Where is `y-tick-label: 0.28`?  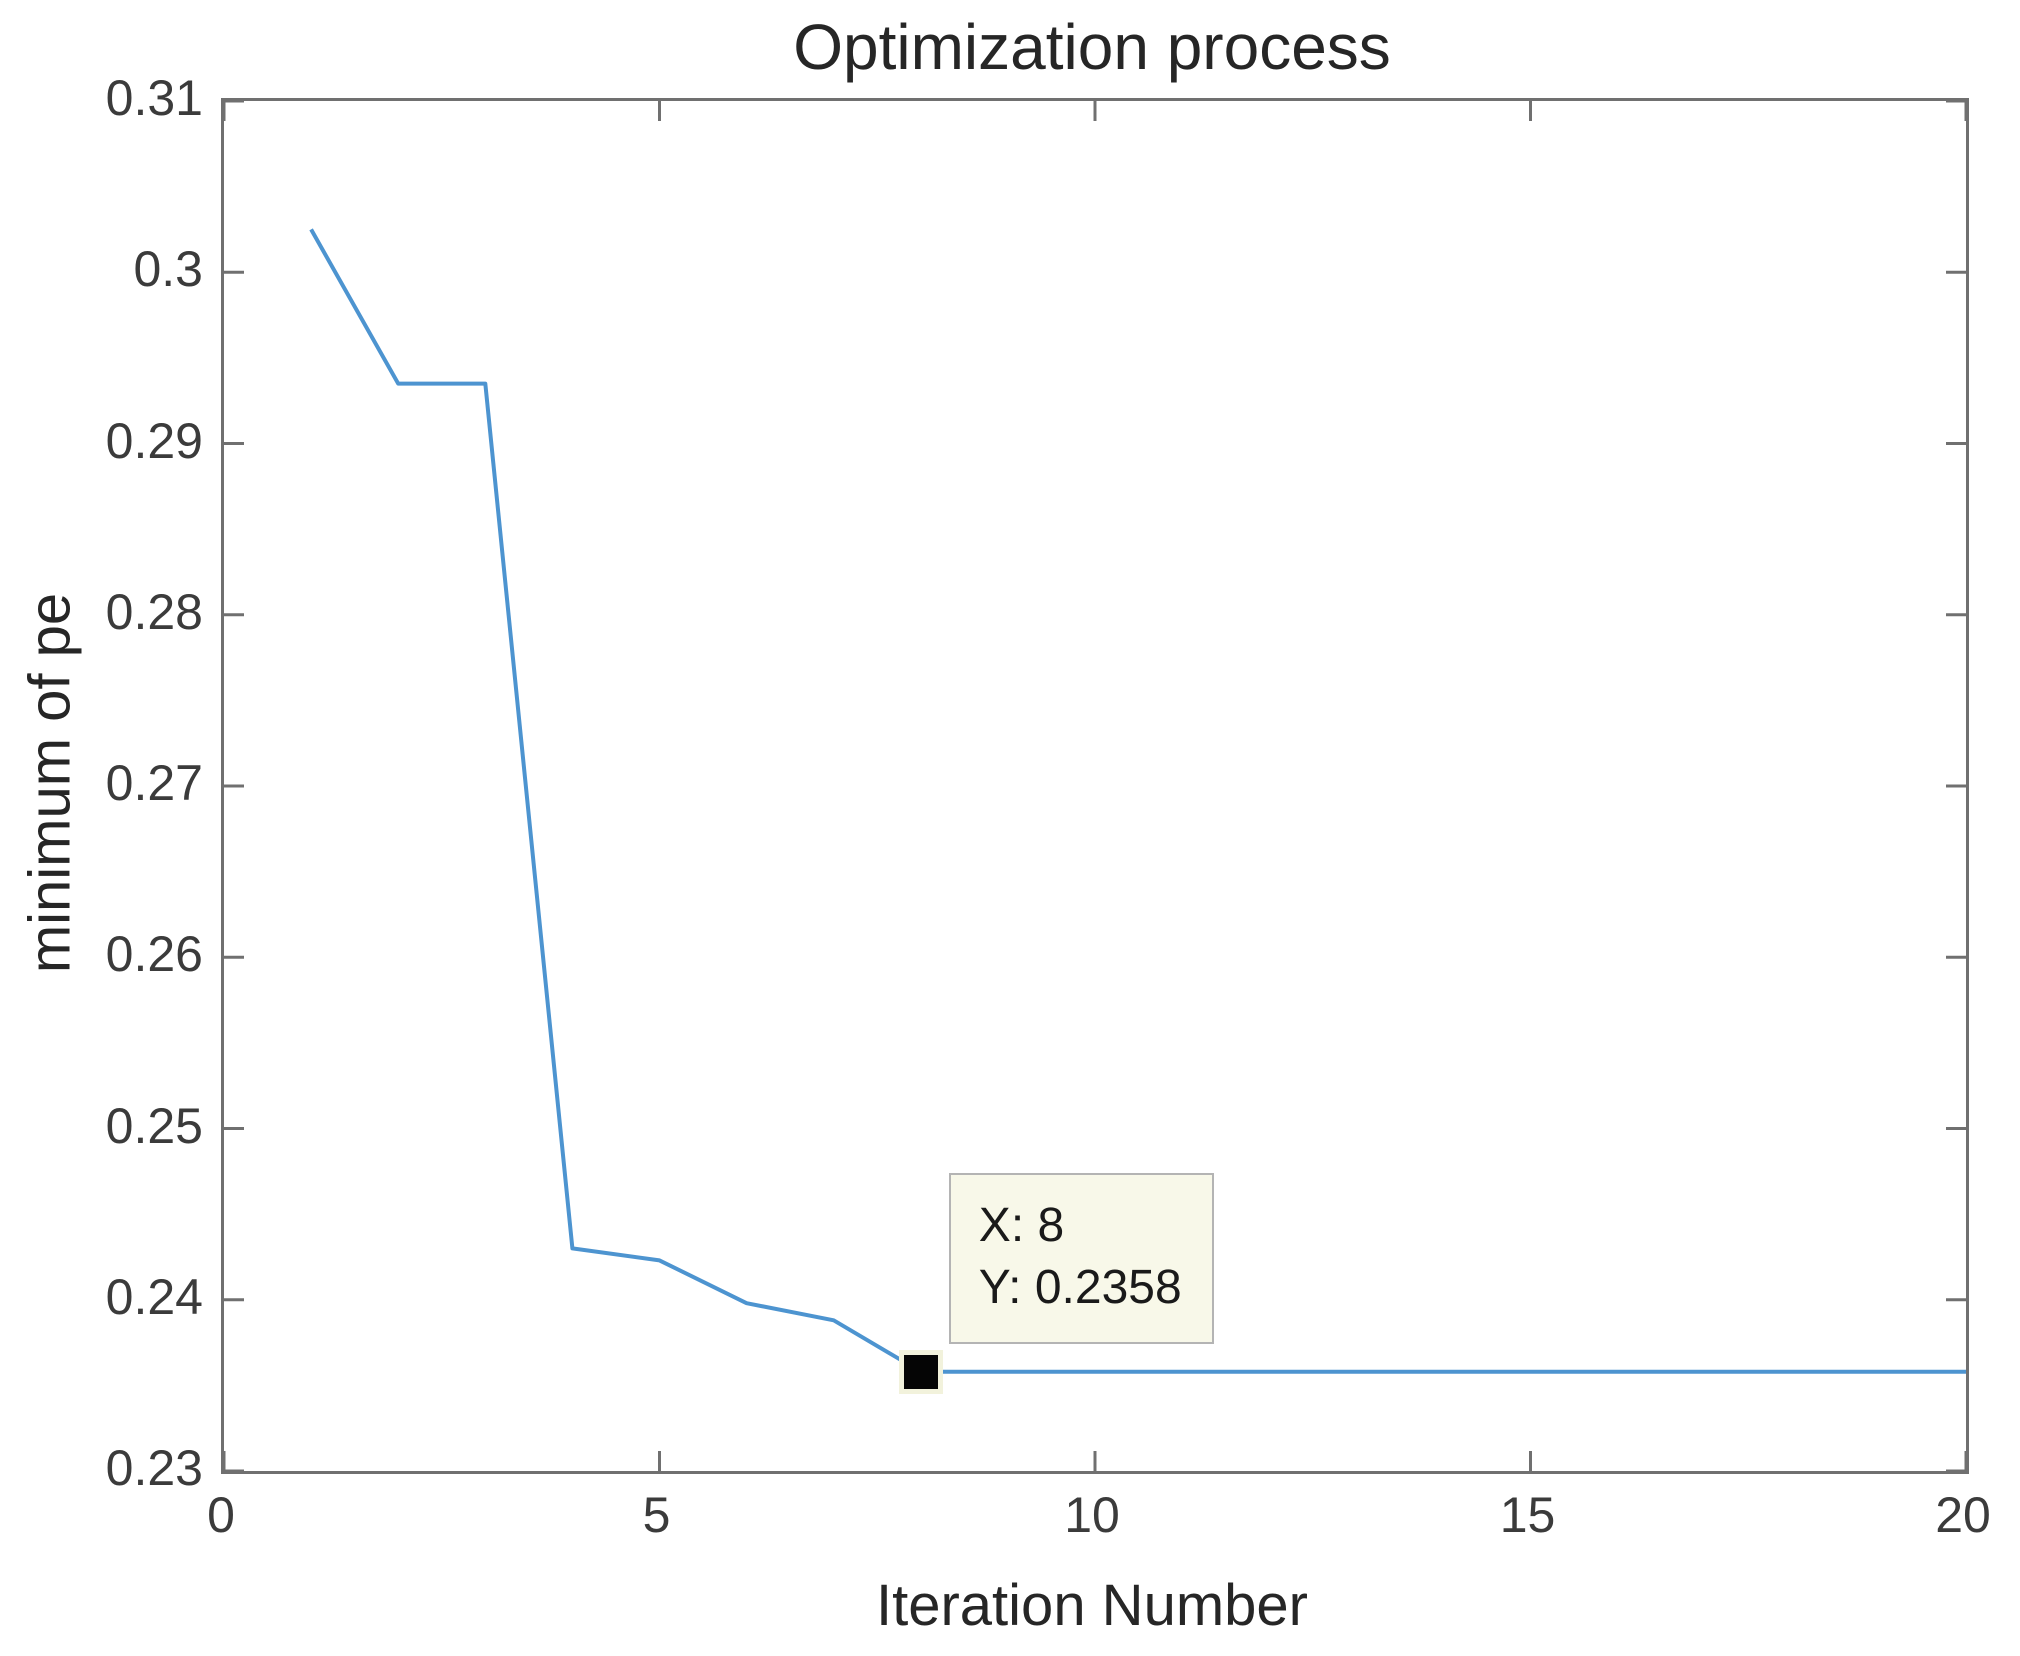
y-tick-label: 0.28 is located at coordinates (154, 611).